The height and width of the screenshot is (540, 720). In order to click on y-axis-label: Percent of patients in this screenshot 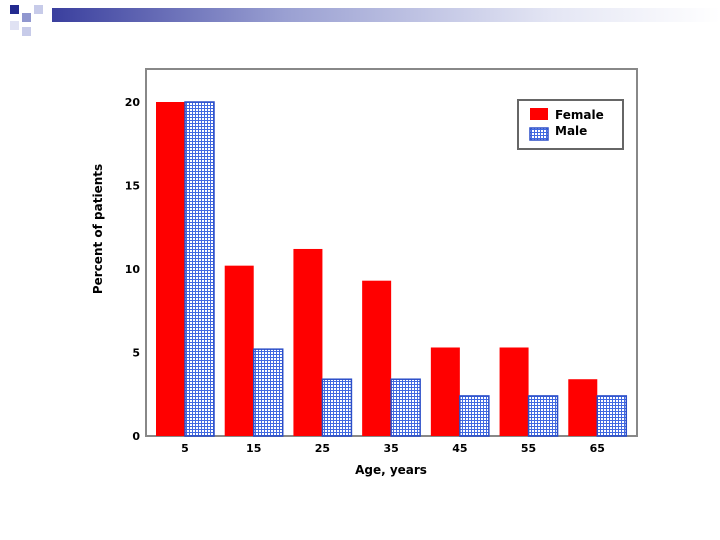, I will do `click(98, 229)`.